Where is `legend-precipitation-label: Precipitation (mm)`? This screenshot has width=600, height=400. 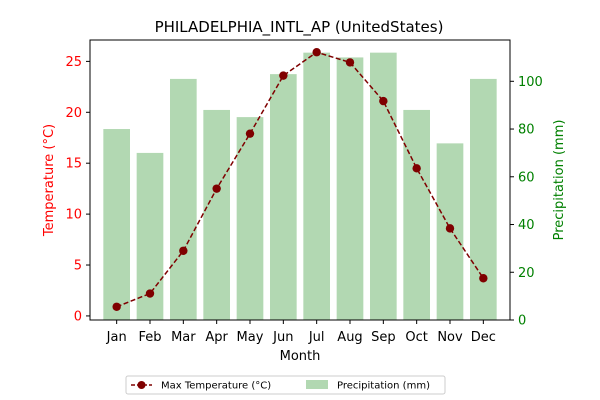 legend-precipitation-label: Precipitation (mm) is located at coordinates (383, 386).